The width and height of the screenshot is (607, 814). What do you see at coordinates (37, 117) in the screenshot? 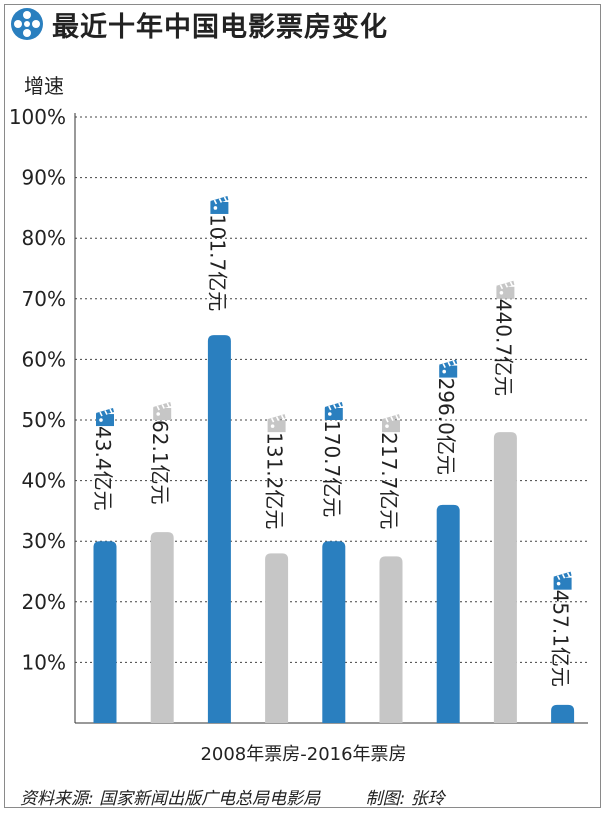
I see `y-tick-label: 100%` at bounding box center [37, 117].